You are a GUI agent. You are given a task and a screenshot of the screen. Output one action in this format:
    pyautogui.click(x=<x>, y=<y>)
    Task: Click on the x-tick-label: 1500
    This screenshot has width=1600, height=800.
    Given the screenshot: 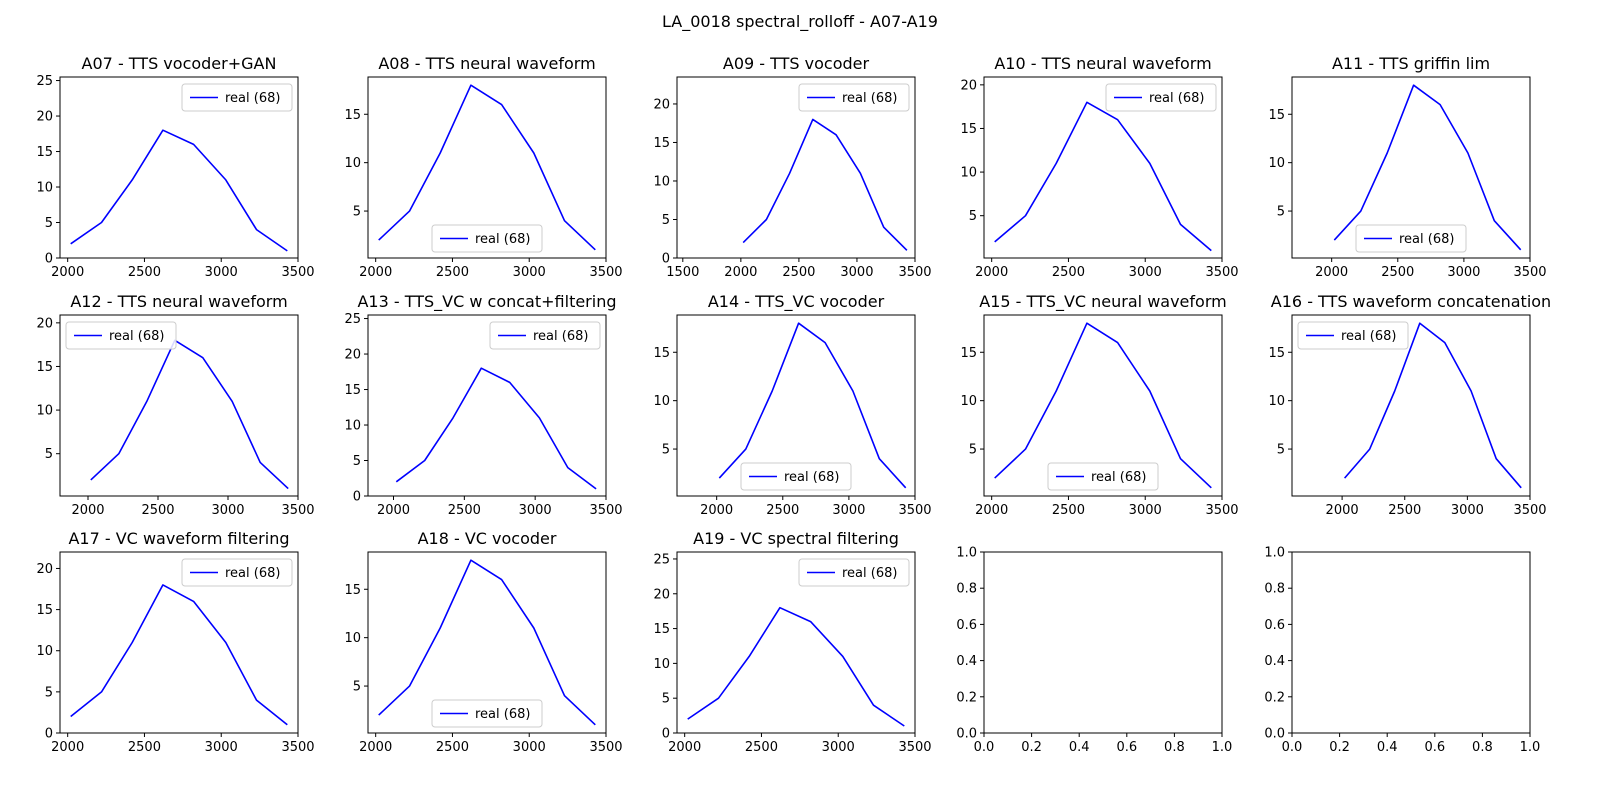 What is the action you would take?
    pyautogui.click(x=682, y=272)
    